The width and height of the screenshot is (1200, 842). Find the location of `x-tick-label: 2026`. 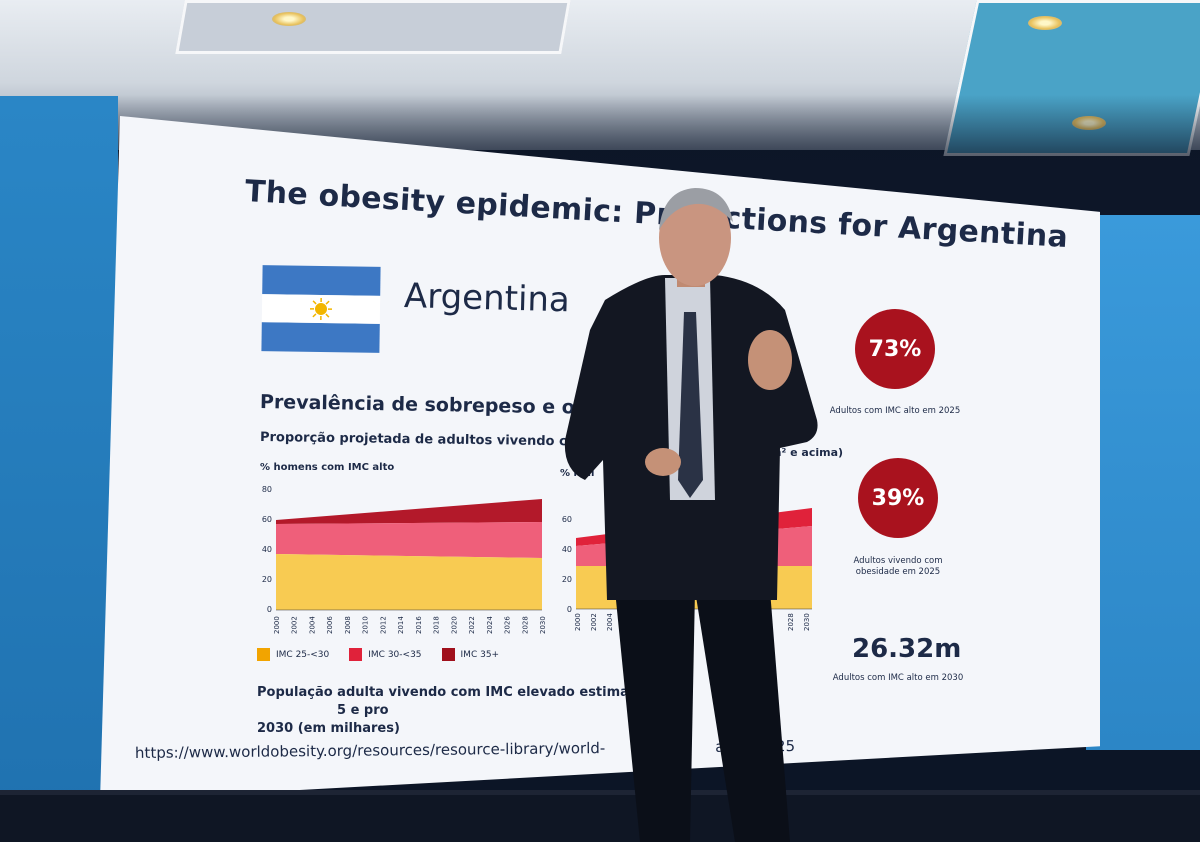

x-tick-label: 2026 is located at coordinates (508, 625).